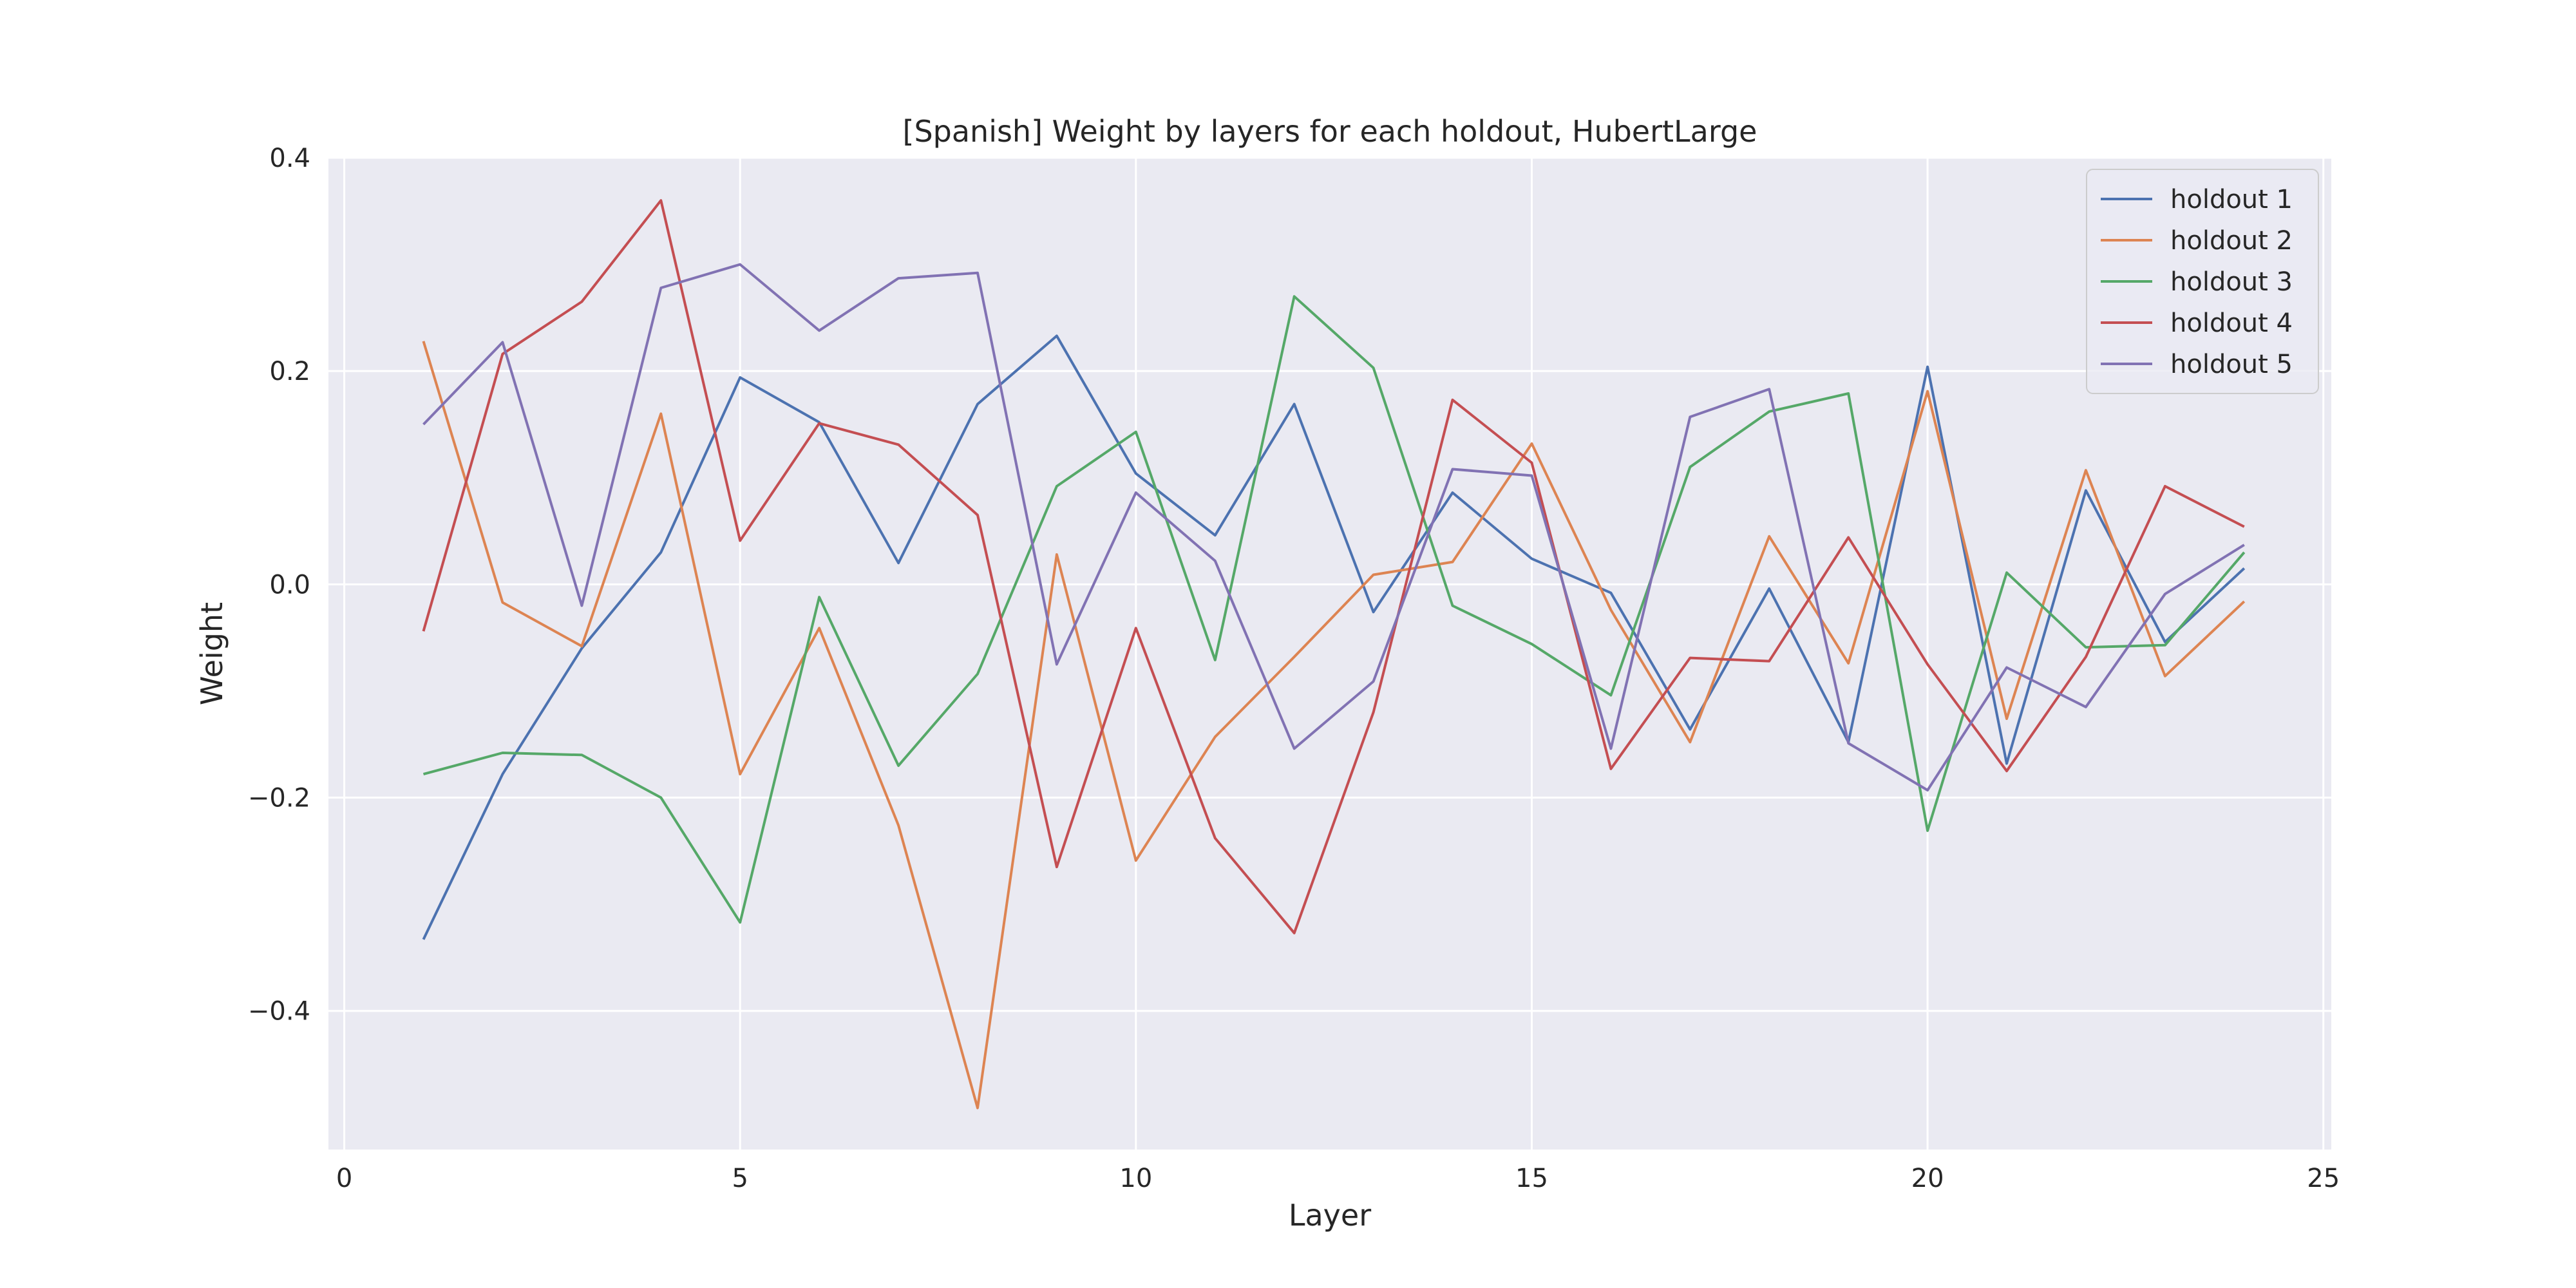 This screenshot has height=1288, width=2576. I want to click on y-tick-label: 0.0, so click(289, 585).